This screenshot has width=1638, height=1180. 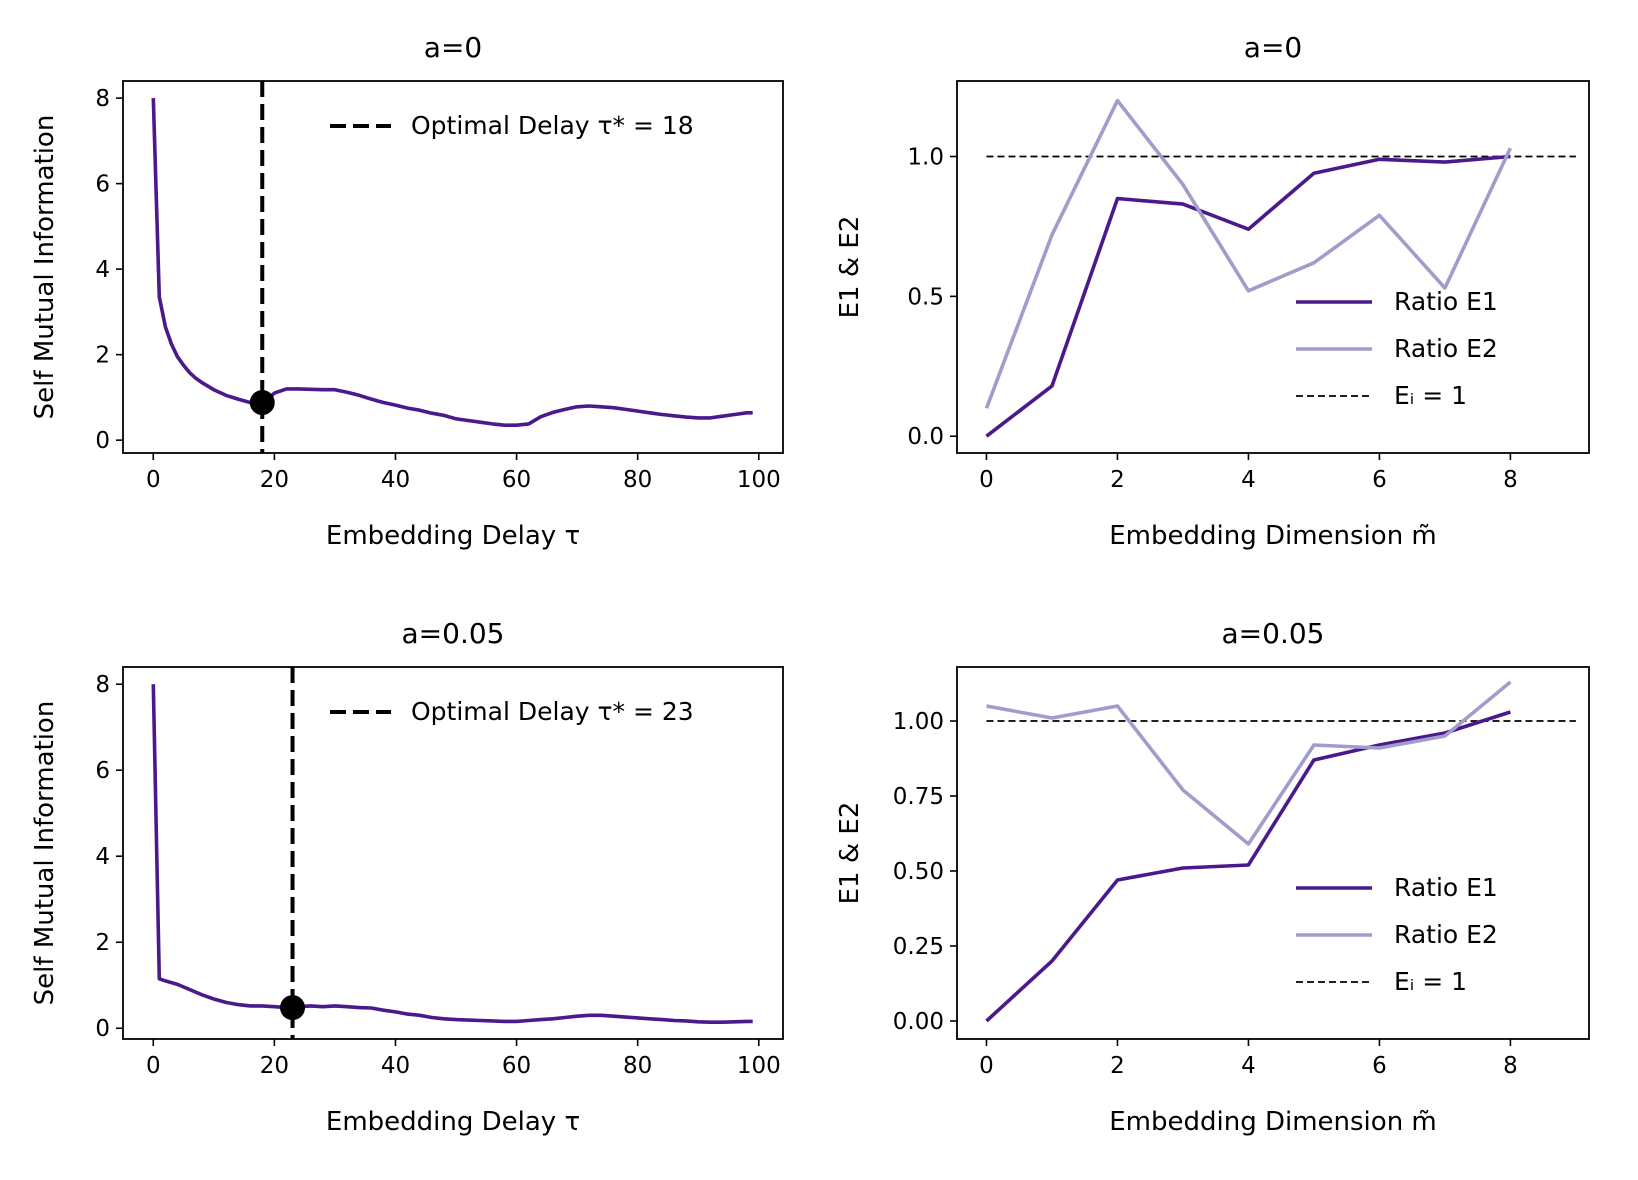 I want to click on legend: Optimal Delay τ* = 23, so click(x=512, y=711).